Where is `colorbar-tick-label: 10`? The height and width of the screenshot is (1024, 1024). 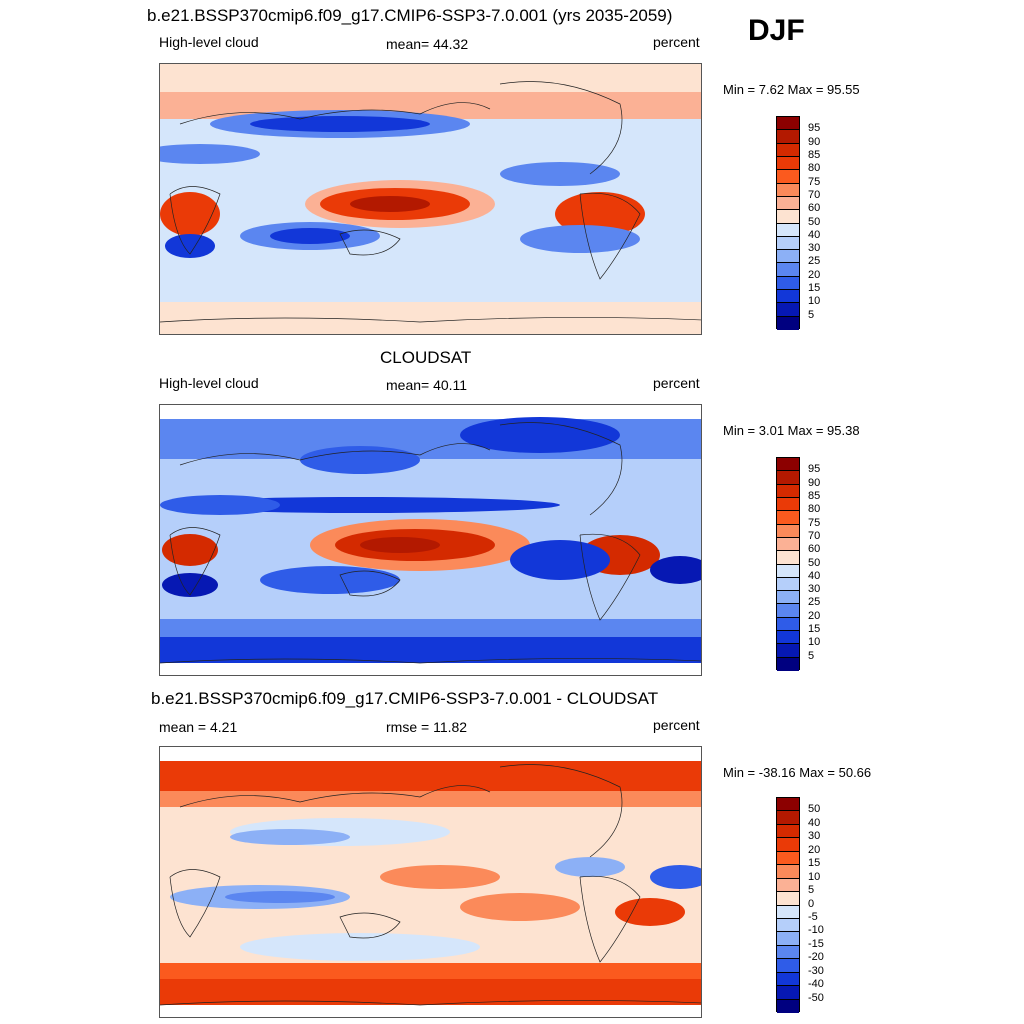
colorbar-tick-label: 10 is located at coordinates (814, 876).